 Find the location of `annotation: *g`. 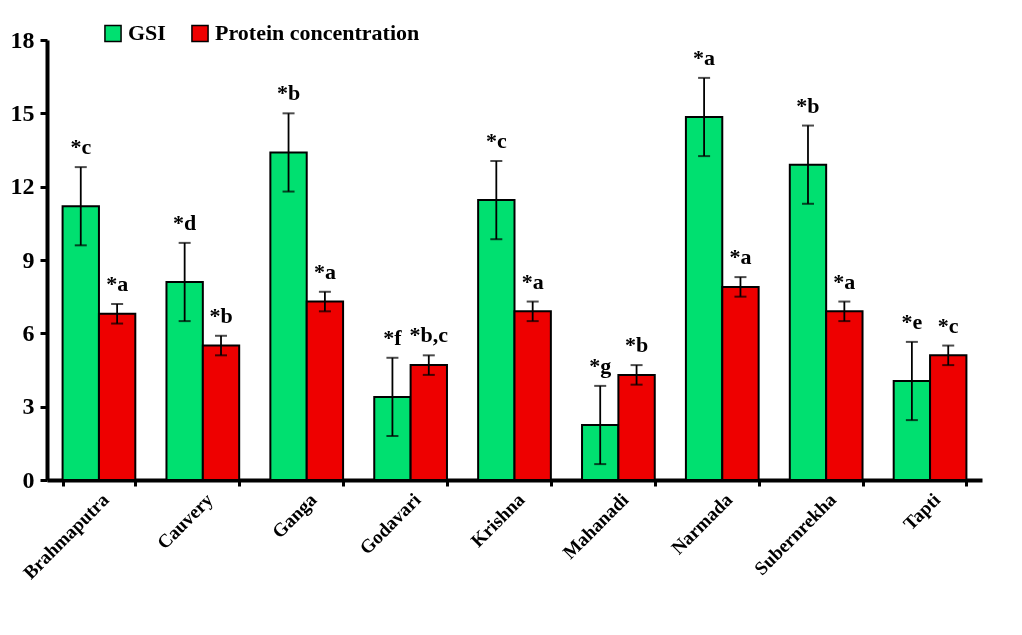

annotation: *g is located at coordinates (600, 365).